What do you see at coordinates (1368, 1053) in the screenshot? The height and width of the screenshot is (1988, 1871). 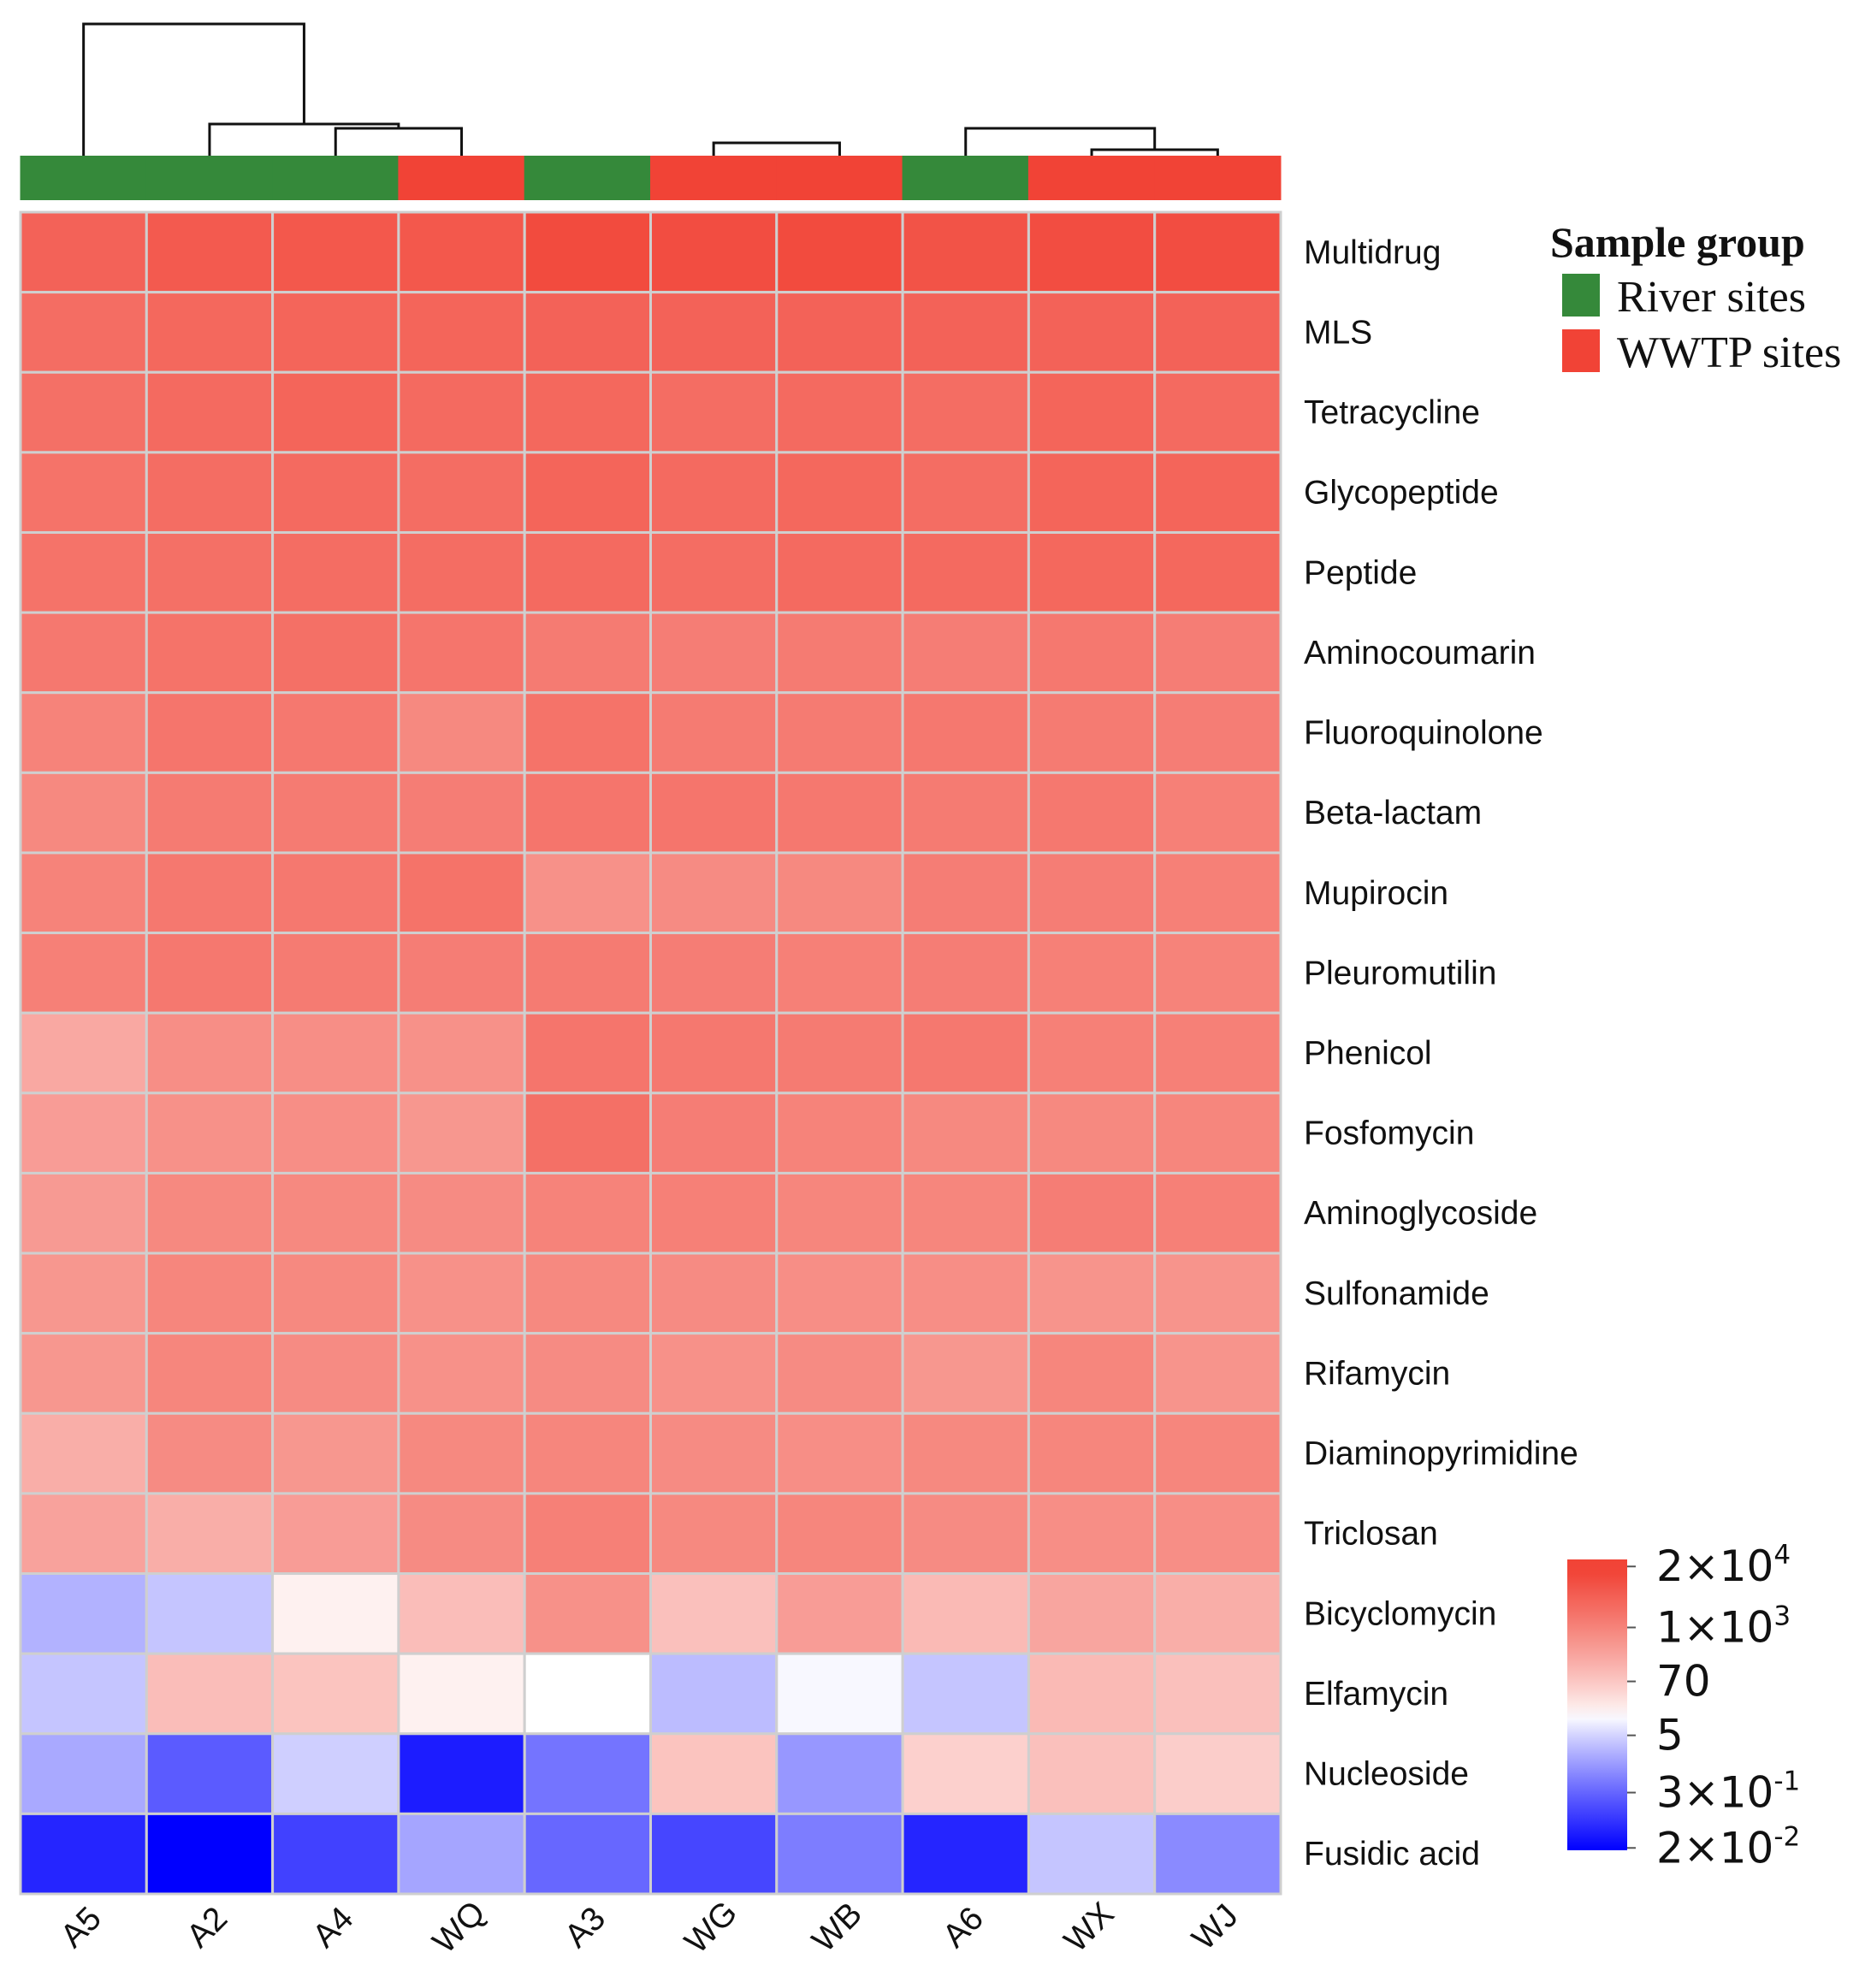 I see `row-label: Phenicol` at bounding box center [1368, 1053].